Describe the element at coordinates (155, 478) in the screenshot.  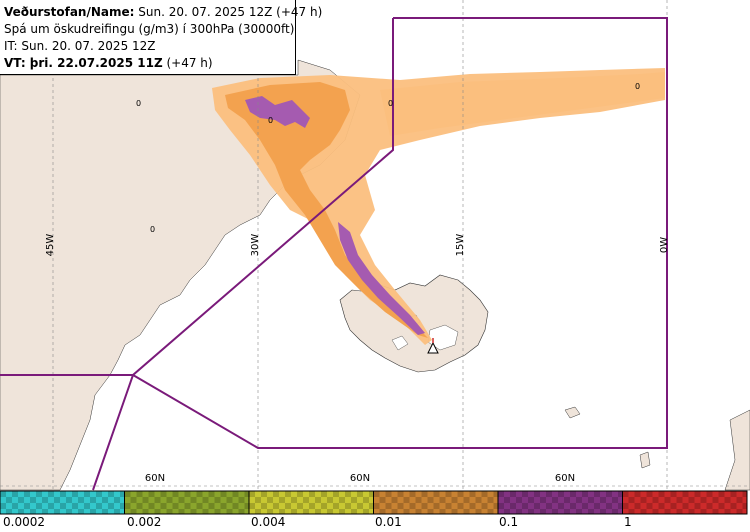
I see `lat-label-60n-1: 60N` at that location.